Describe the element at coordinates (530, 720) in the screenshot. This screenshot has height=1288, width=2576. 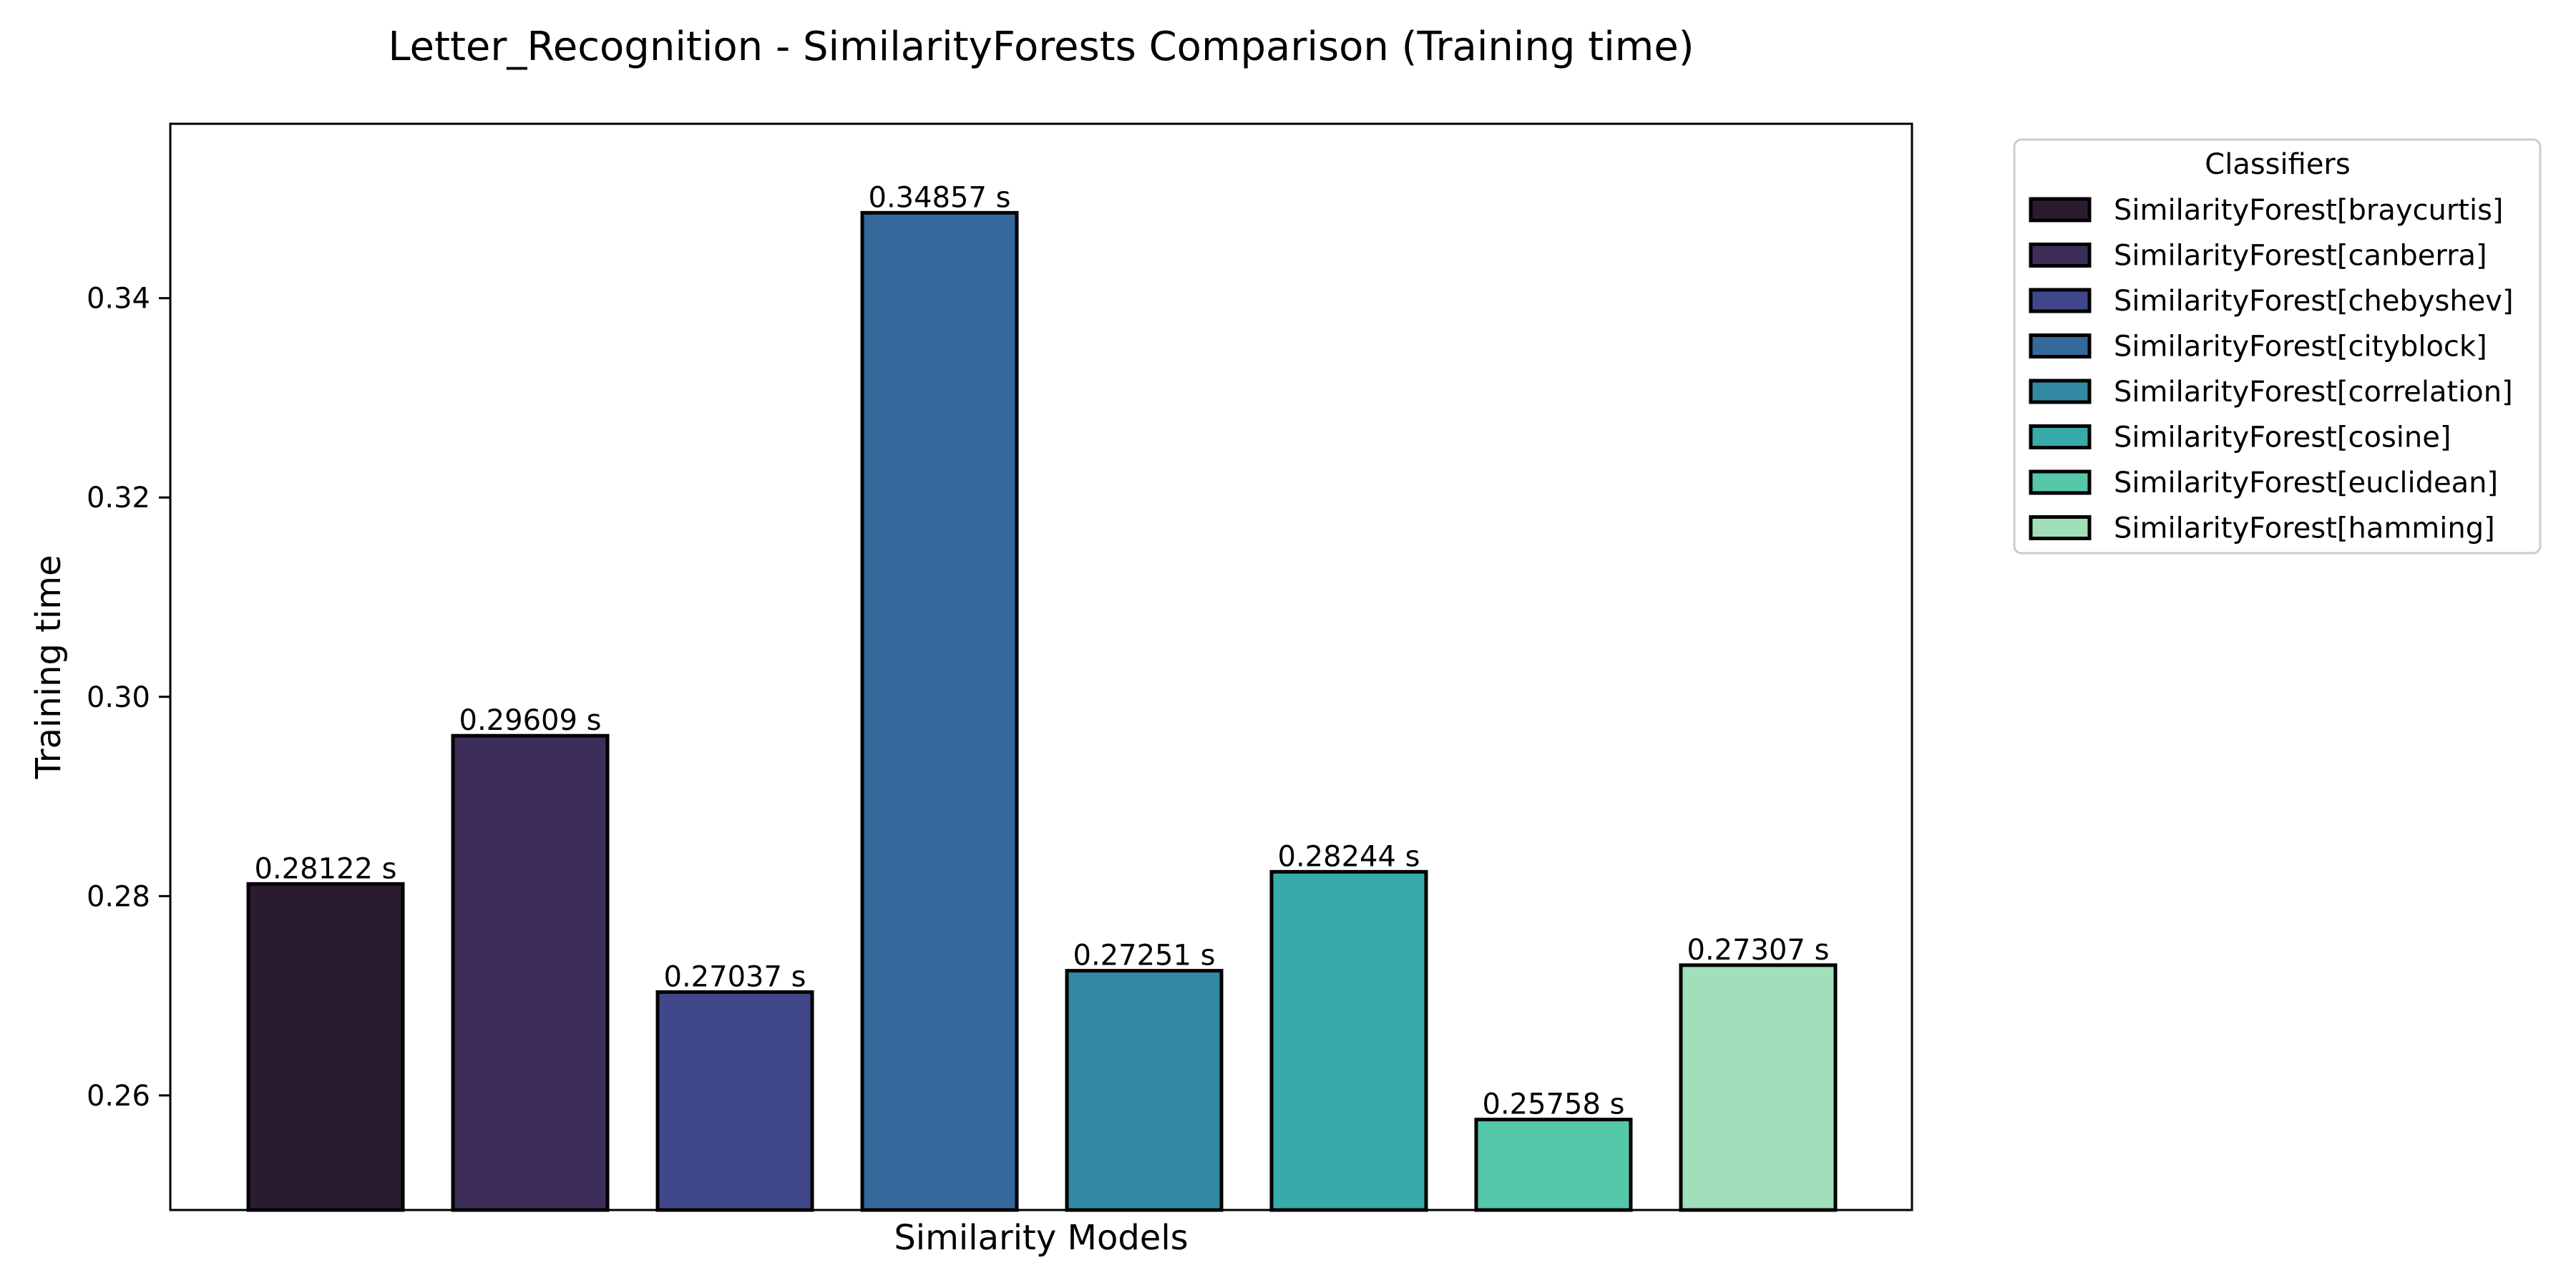
I see `data-label-2: 0.29609 s` at that location.